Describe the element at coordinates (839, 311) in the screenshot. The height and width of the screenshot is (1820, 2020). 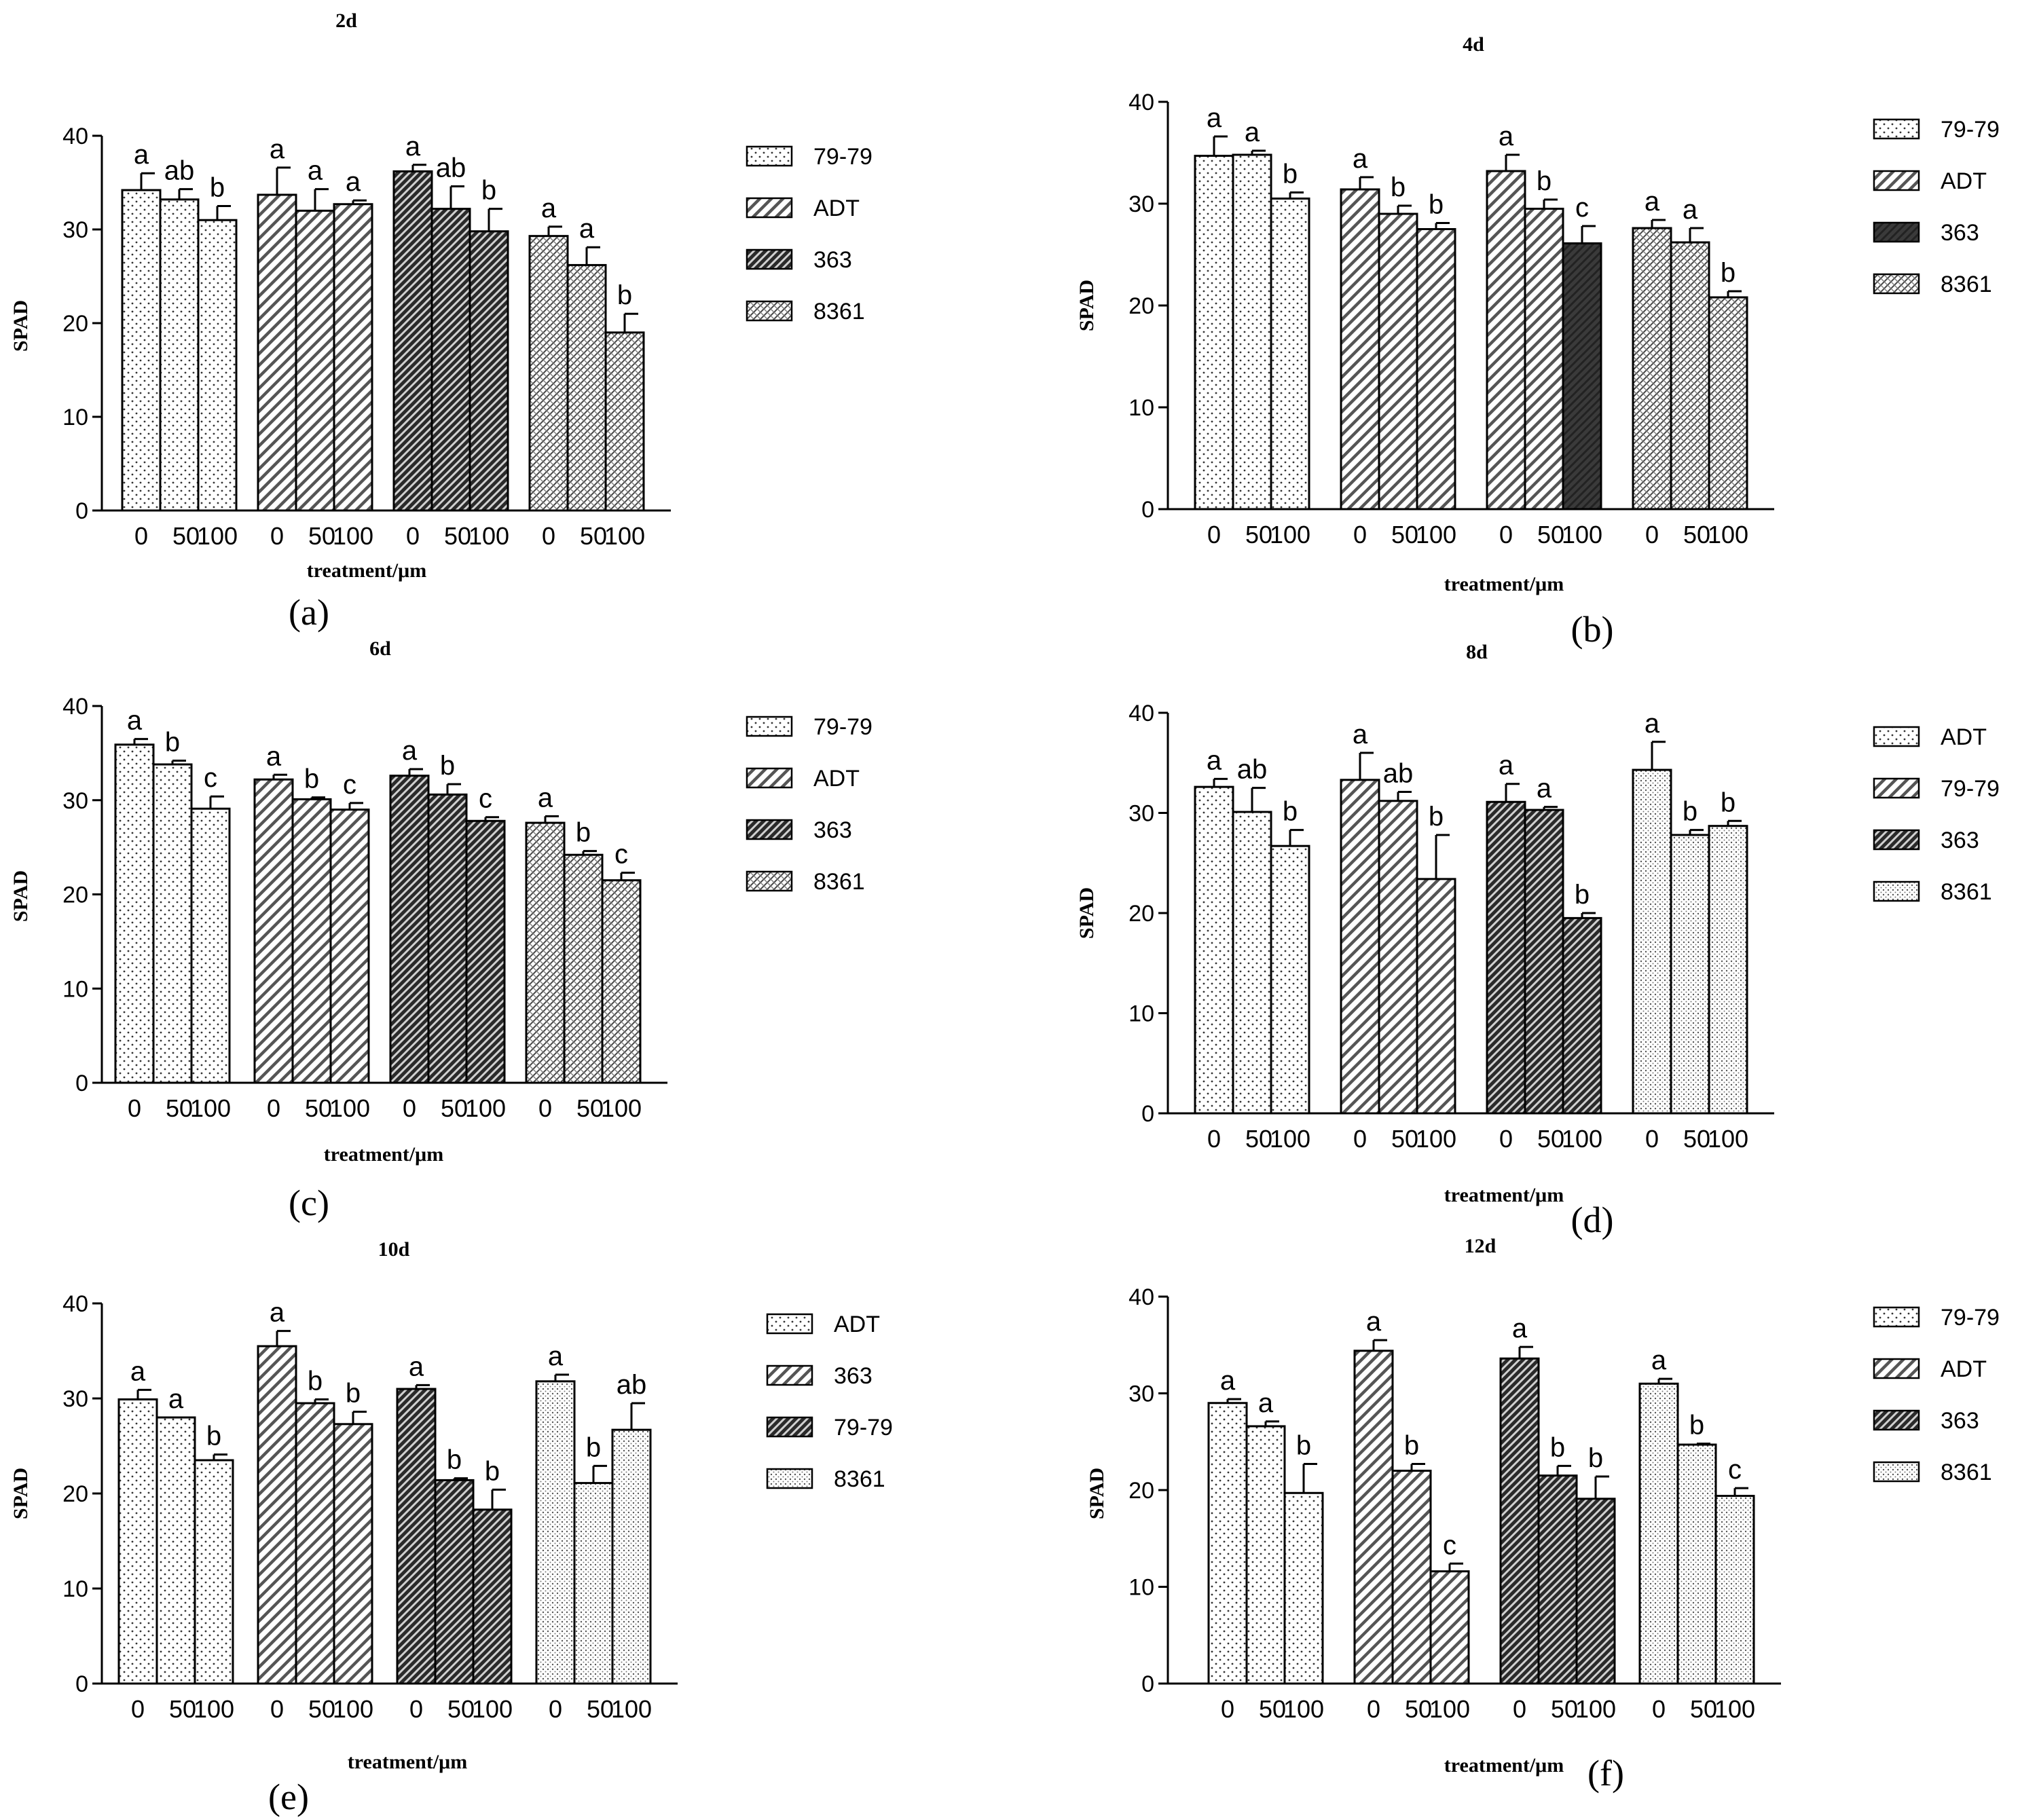
I see `legend-label: 8361` at that location.